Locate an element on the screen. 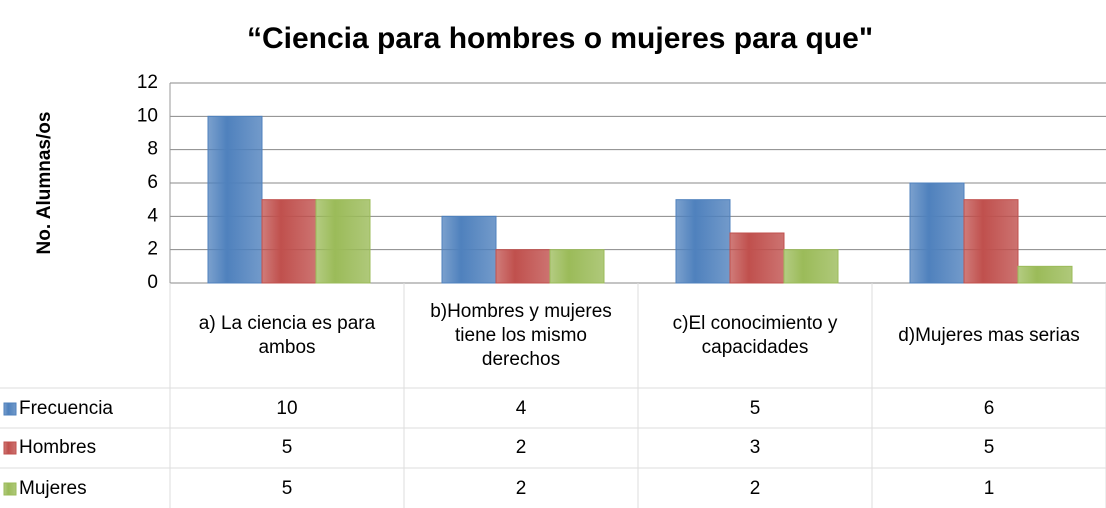  y-tick-label: 10 is located at coordinates (147, 115).